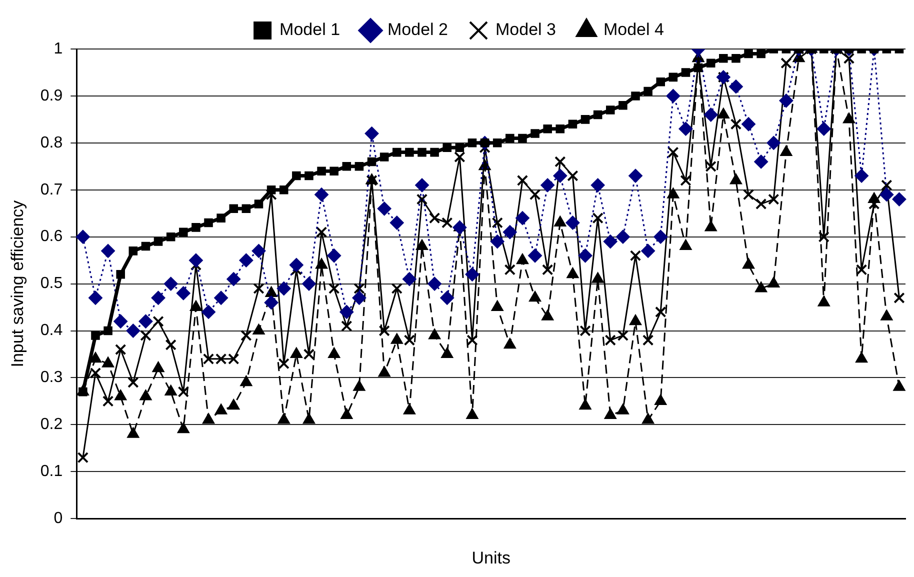  I want to click on legend-label: Model 4, so click(633, 30).